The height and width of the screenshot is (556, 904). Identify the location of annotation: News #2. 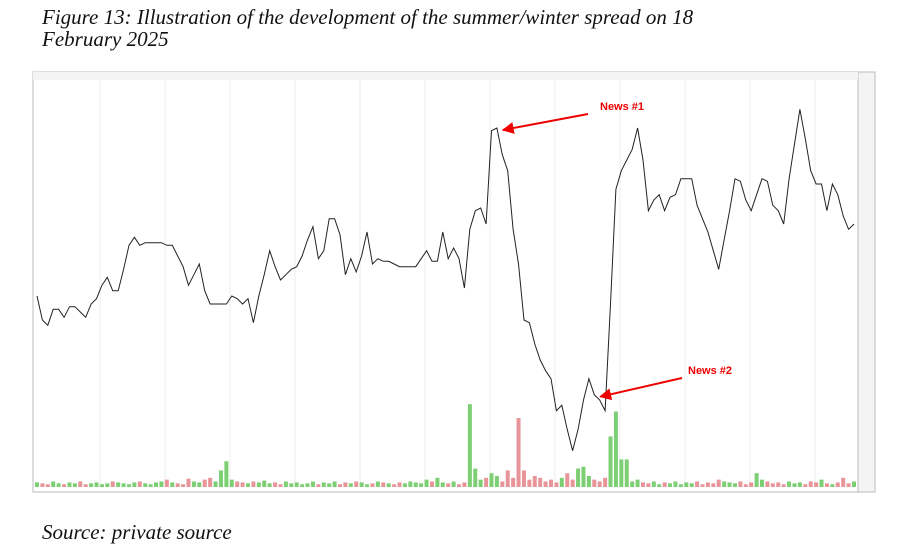
(710, 371).